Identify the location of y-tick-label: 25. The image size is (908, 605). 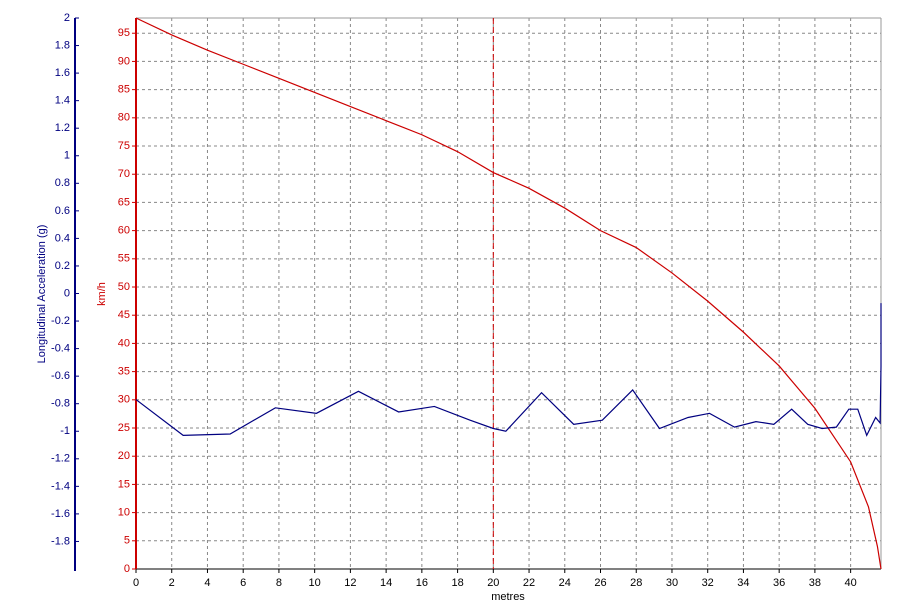
(124, 428).